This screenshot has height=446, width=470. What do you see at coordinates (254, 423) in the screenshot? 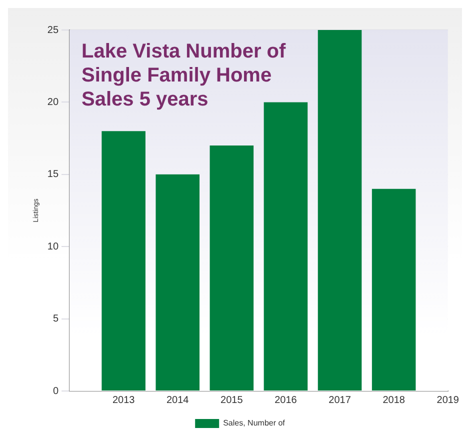
I see `legend-label: Sales, Number of` at bounding box center [254, 423].